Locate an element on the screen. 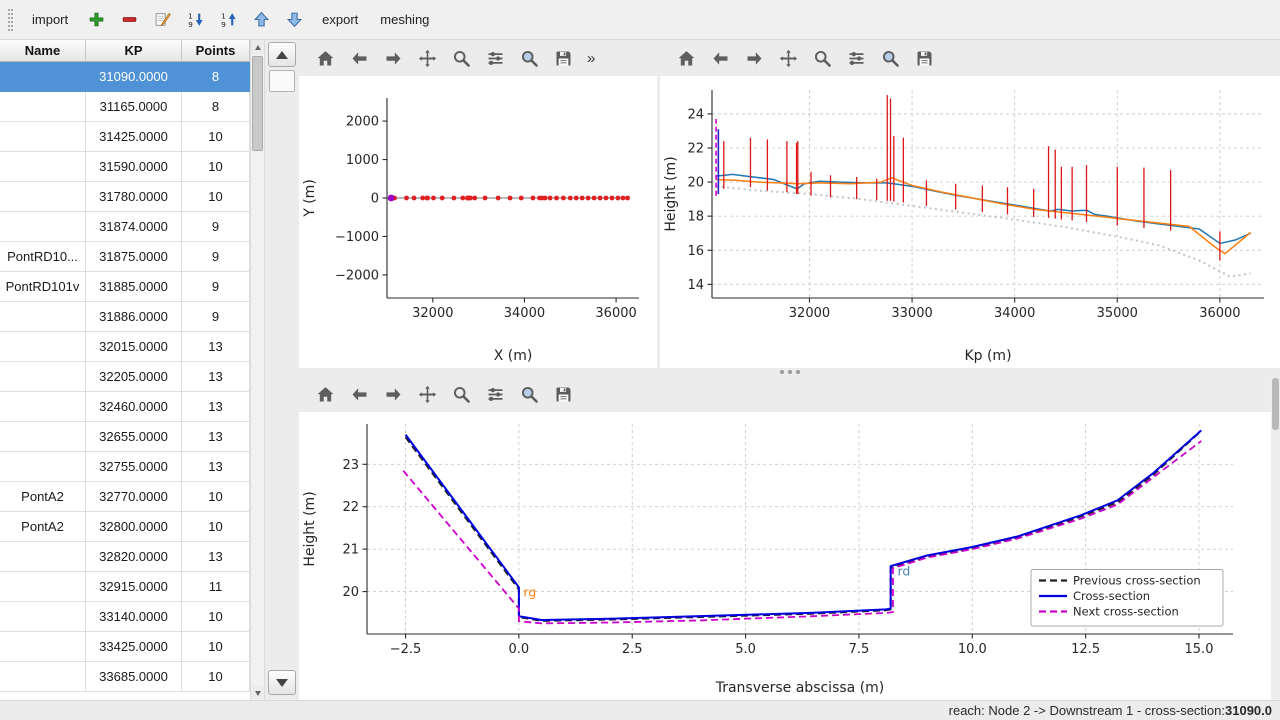  table-scrollbar is located at coordinates (257, 370).